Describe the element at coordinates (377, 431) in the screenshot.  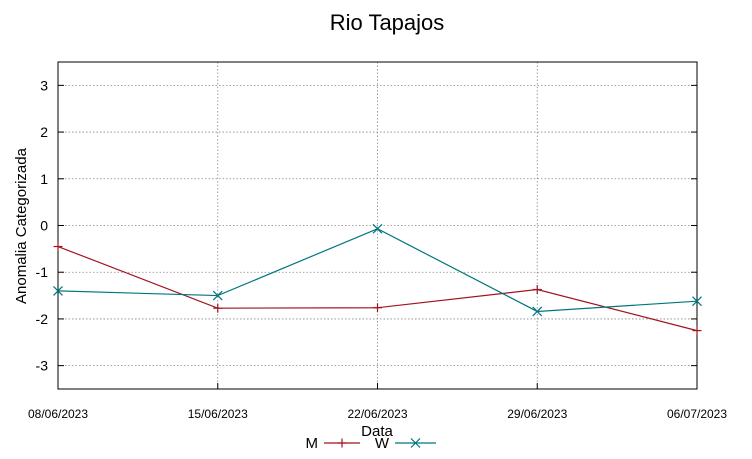
I see `x-axis-label: Data` at that location.